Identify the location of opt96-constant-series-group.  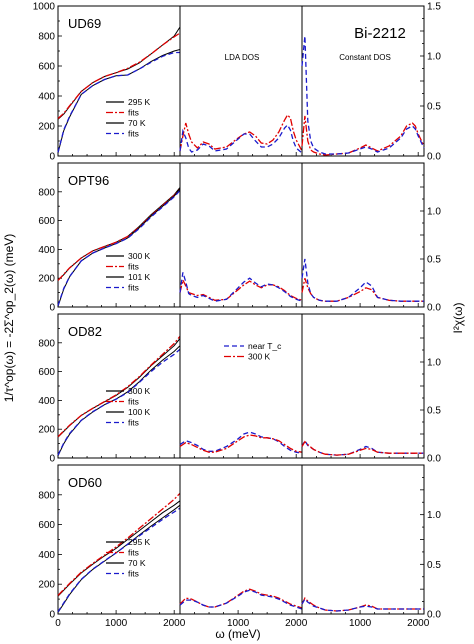
(362, 280).